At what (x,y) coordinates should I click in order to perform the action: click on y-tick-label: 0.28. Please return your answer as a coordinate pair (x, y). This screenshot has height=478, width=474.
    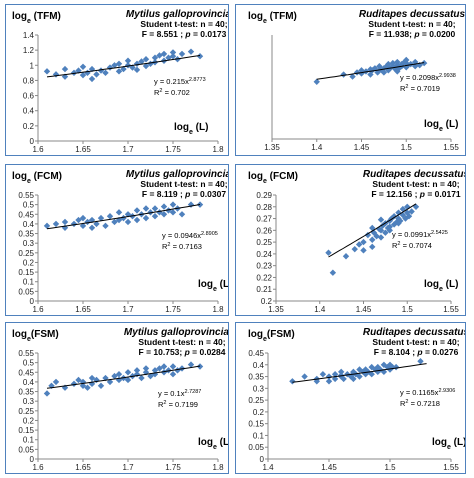
    Looking at the image, I should click on (264, 207).